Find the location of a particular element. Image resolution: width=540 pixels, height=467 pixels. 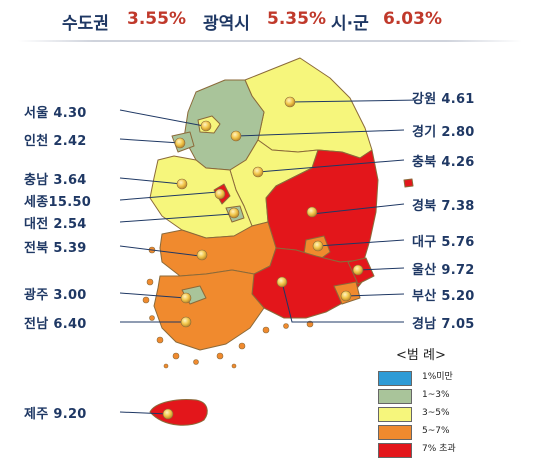

header: 수도권 3.55% 광역시 5.35% 시·군 6.03% is located at coordinates (270, 21).